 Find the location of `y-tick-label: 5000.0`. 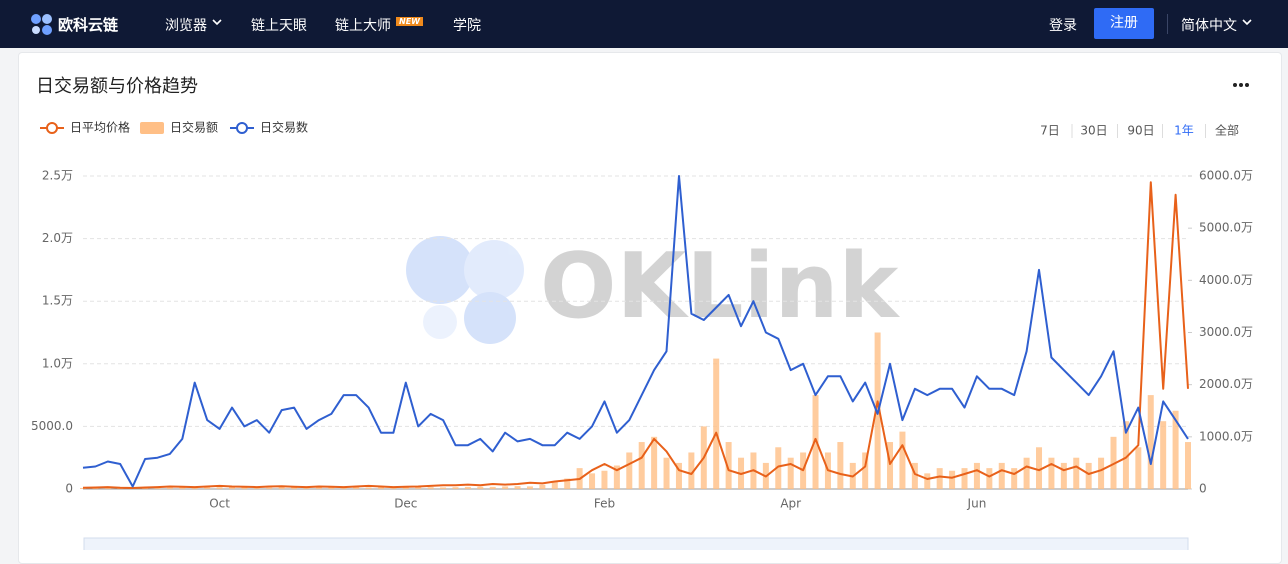

y-tick-label: 5000.0 is located at coordinates (52, 426).